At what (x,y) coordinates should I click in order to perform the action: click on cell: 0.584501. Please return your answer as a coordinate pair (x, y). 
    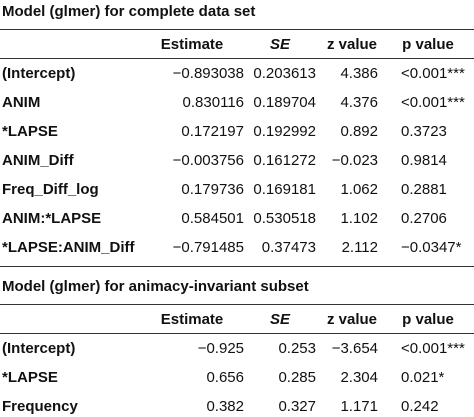
    Looking at the image, I should click on (212, 218).